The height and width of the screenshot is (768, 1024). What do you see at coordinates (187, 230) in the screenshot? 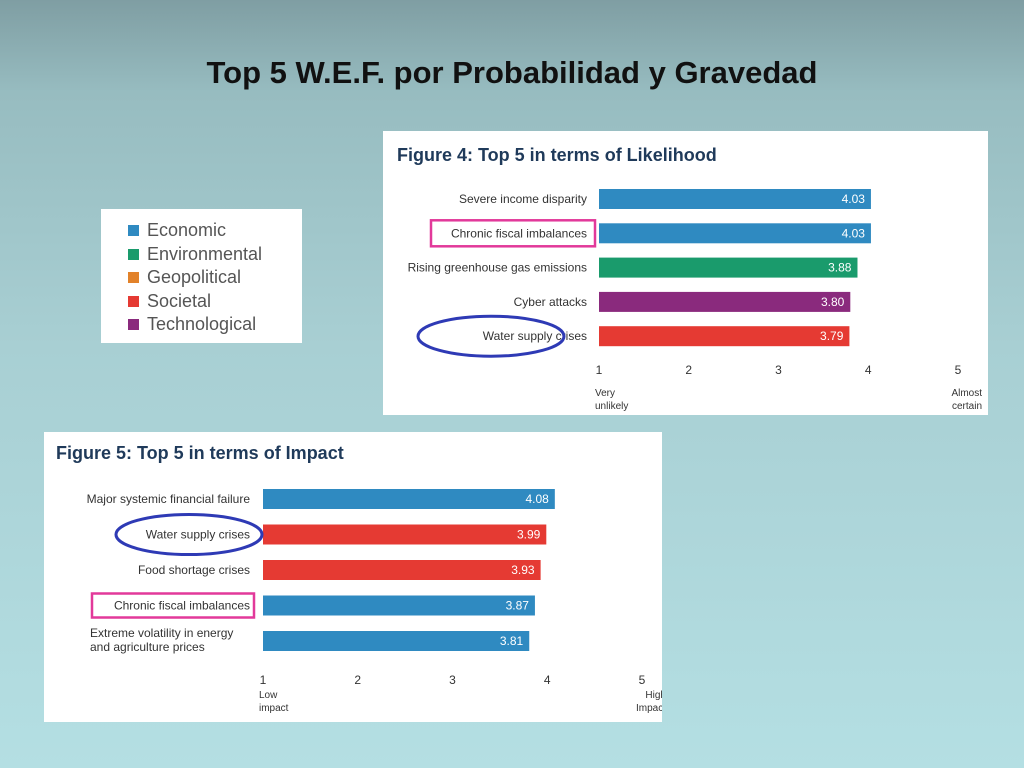
I see `legend-label: Economic` at bounding box center [187, 230].